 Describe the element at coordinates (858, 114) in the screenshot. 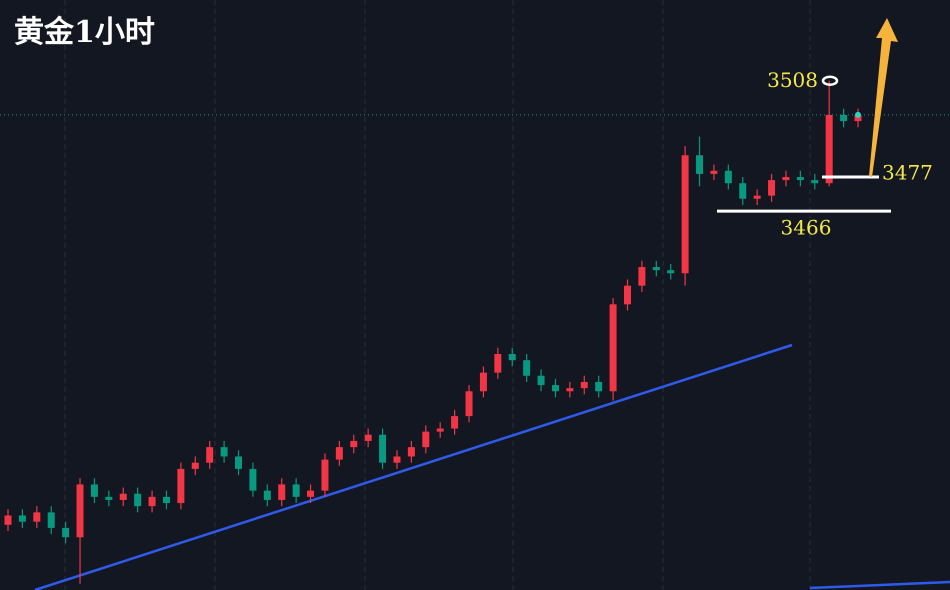

I see `last-price-dot` at that location.